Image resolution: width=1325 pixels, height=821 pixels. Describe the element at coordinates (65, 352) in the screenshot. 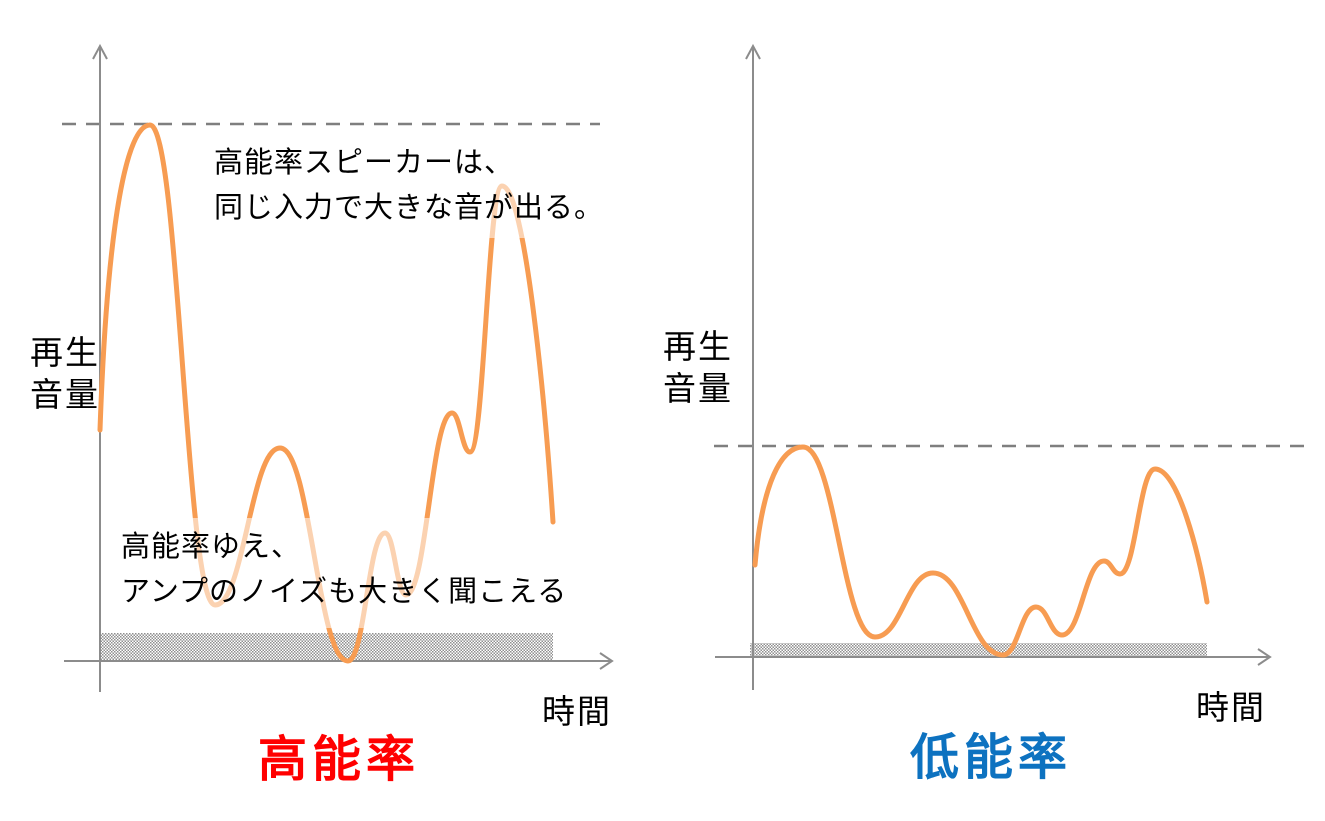

I see `left-y-axis-label-line1: 再生` at that location.